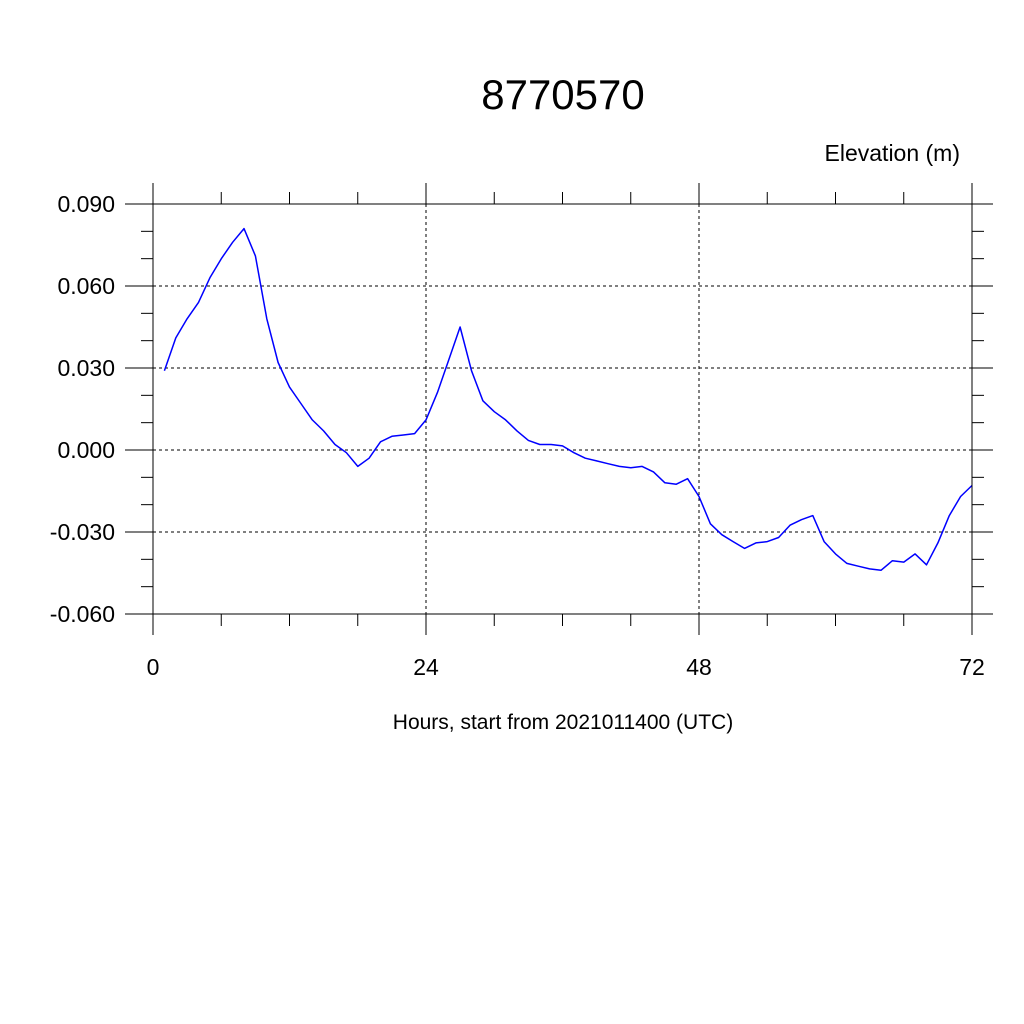 The image size is (1024, 1024). What do you see at coordinates (892, 153) in the screenshot?
I see `y-axis-label: Elevation (m)` at bounding box center [892, 153].